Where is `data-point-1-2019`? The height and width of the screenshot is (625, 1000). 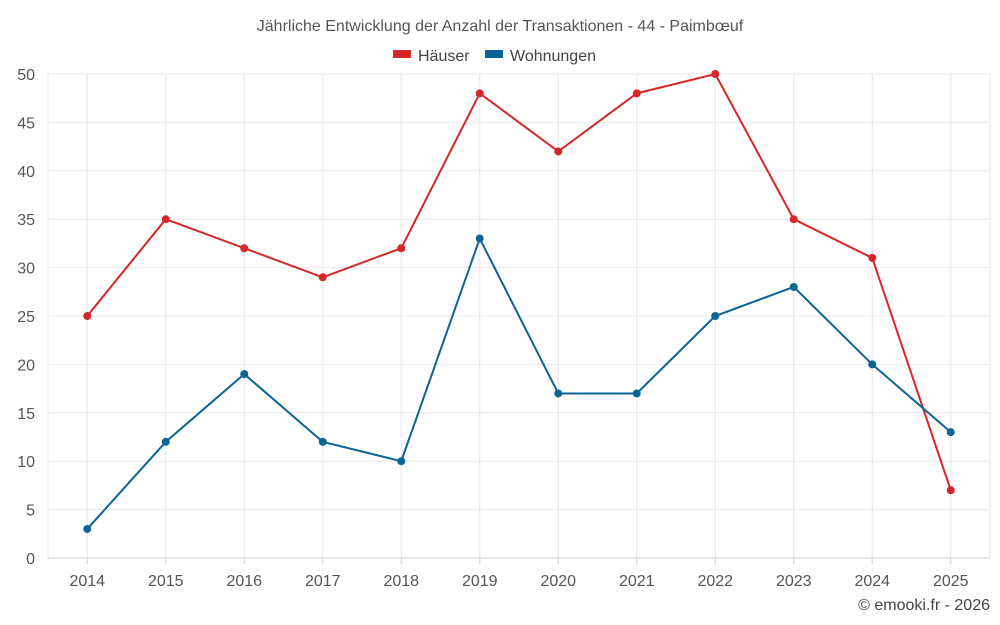 data-point-1-2019 is located at coordinates (479, 238).